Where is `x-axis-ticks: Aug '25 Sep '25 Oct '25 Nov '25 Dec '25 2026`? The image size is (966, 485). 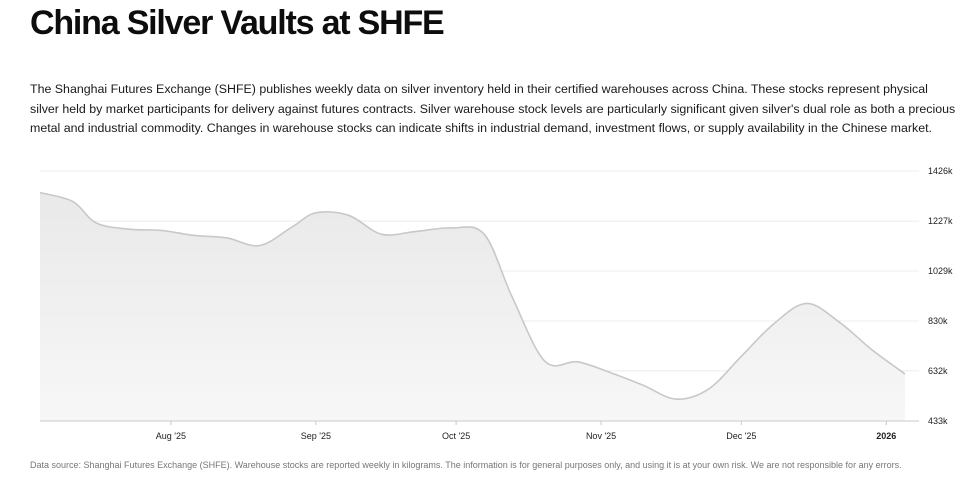 x-axis-ticks: Aug '25 Sep '25 Oct '25 Nov '25 Dec '25 2026 is located at coordinates (526, 431).